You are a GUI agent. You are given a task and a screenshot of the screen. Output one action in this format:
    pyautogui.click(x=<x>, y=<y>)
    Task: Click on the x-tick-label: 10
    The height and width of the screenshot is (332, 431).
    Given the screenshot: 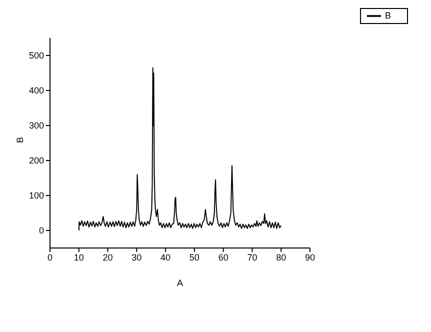 What is the action you would take?
    pyautogui.click(x=79, y=257)
    